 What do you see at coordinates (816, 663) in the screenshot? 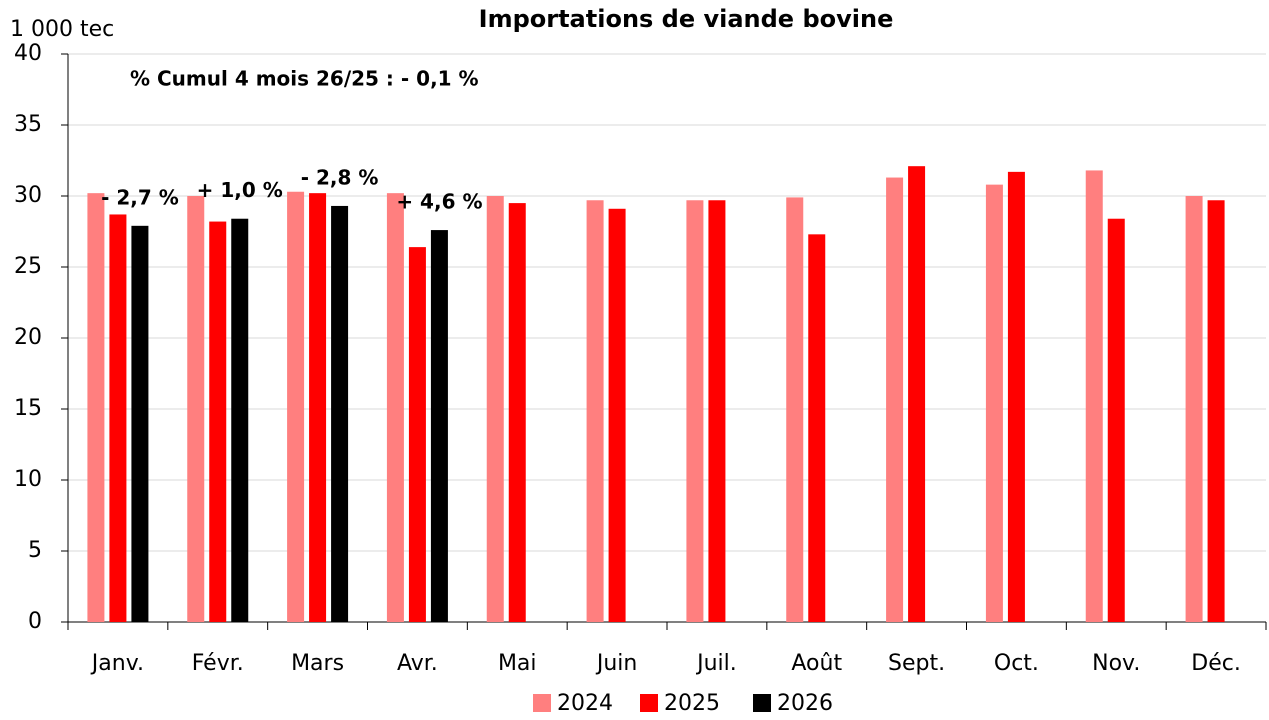
I see `x-tick-label: Août` at bounding box center [816, 663].